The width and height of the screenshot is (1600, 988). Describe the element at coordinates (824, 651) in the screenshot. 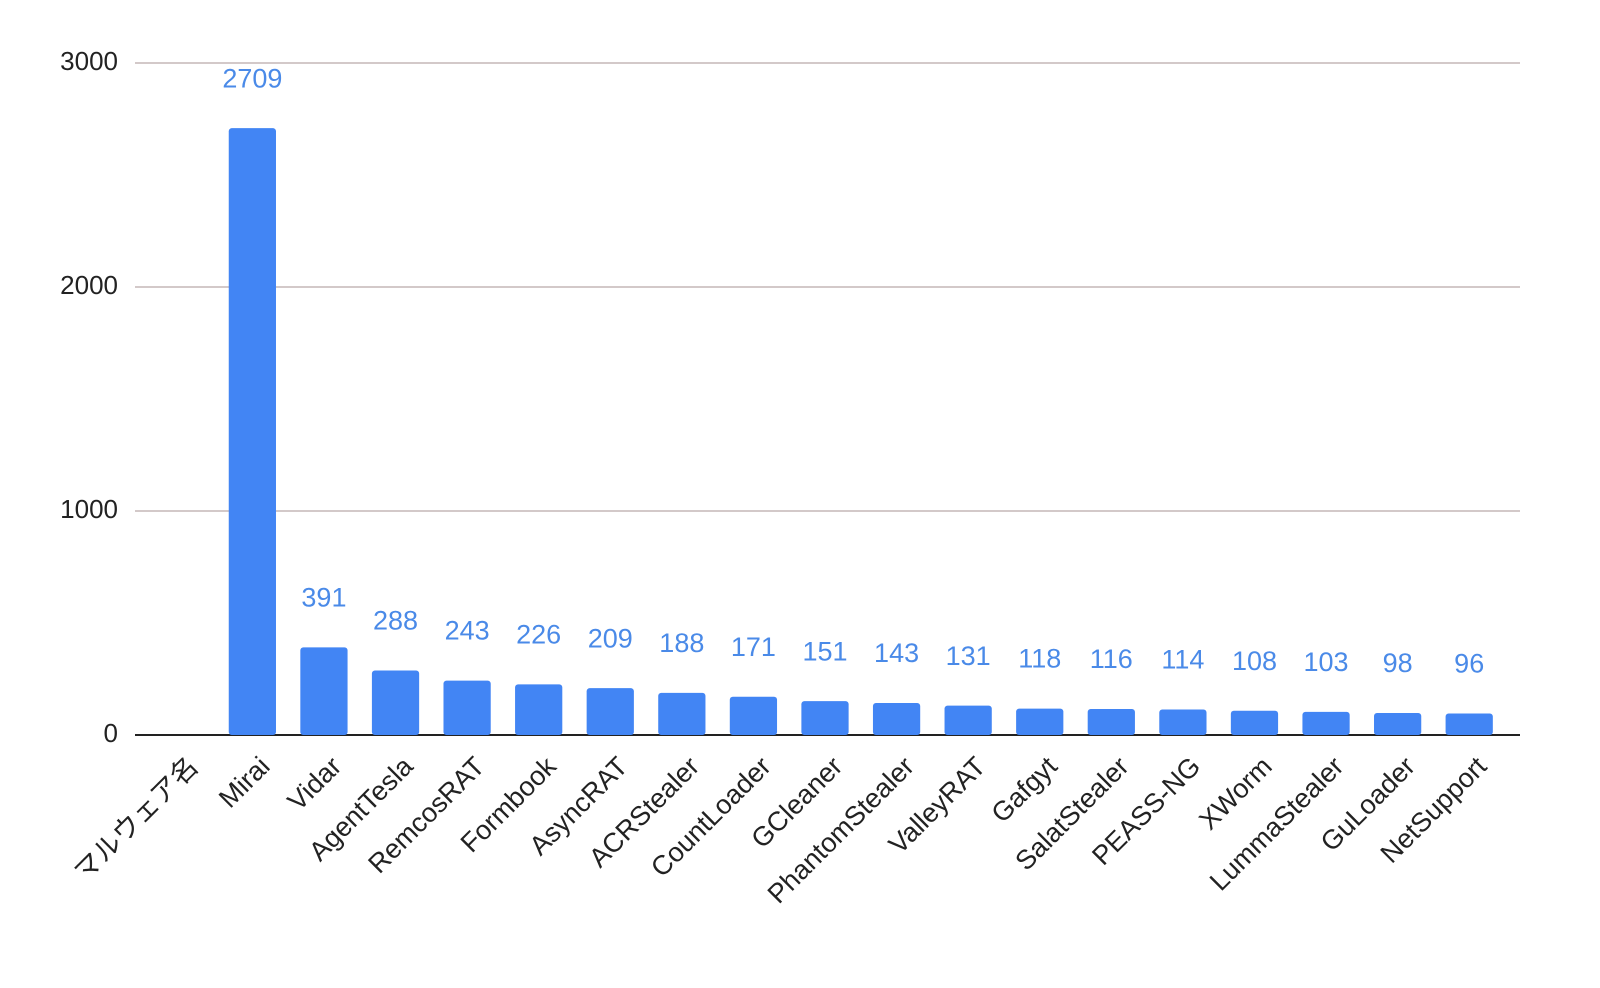

I see `value-label: 151` at that location.